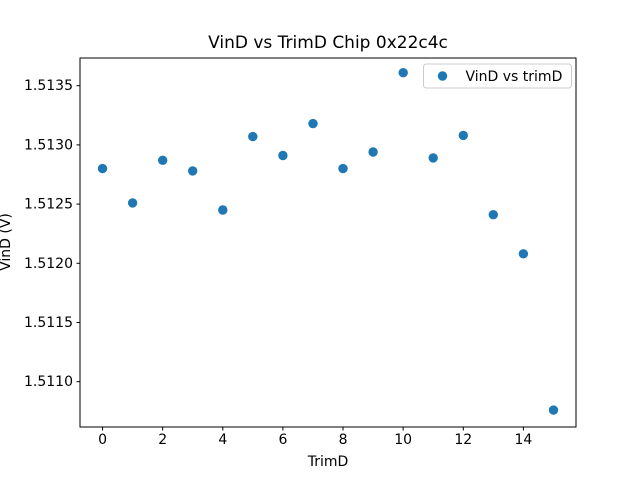  I want to click on x-tick-label: 10, so click(403, 440).